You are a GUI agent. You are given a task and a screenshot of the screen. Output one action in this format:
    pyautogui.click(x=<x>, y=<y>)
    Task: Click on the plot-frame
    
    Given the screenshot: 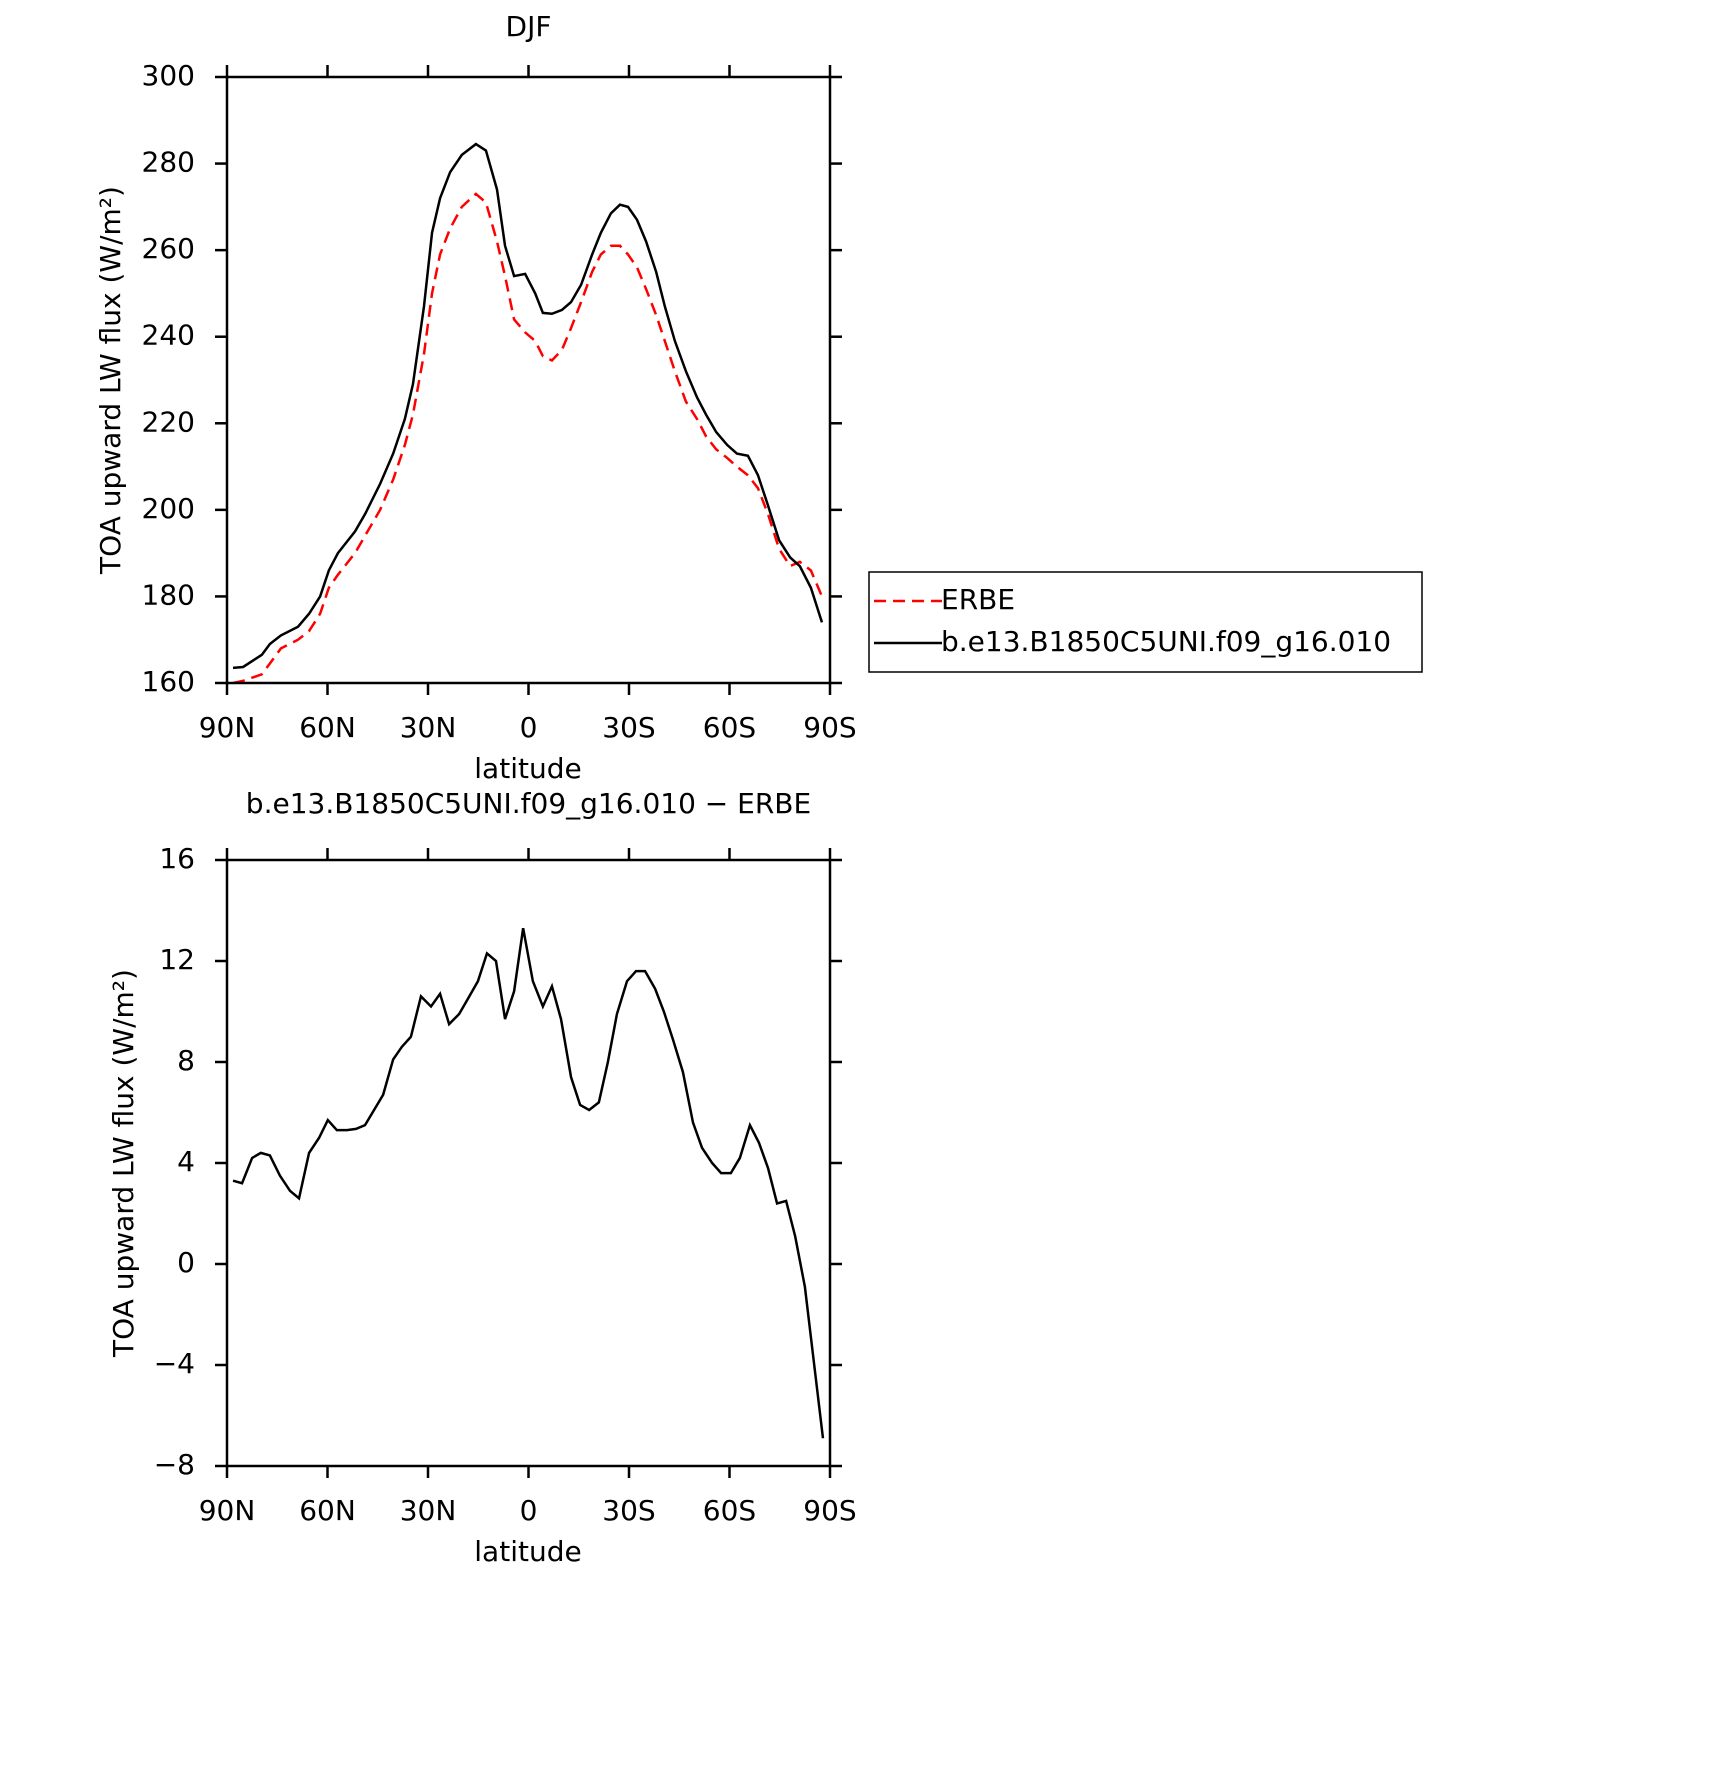 What is the action you would take?
    pyautogui.click(x=528, y=380)
    